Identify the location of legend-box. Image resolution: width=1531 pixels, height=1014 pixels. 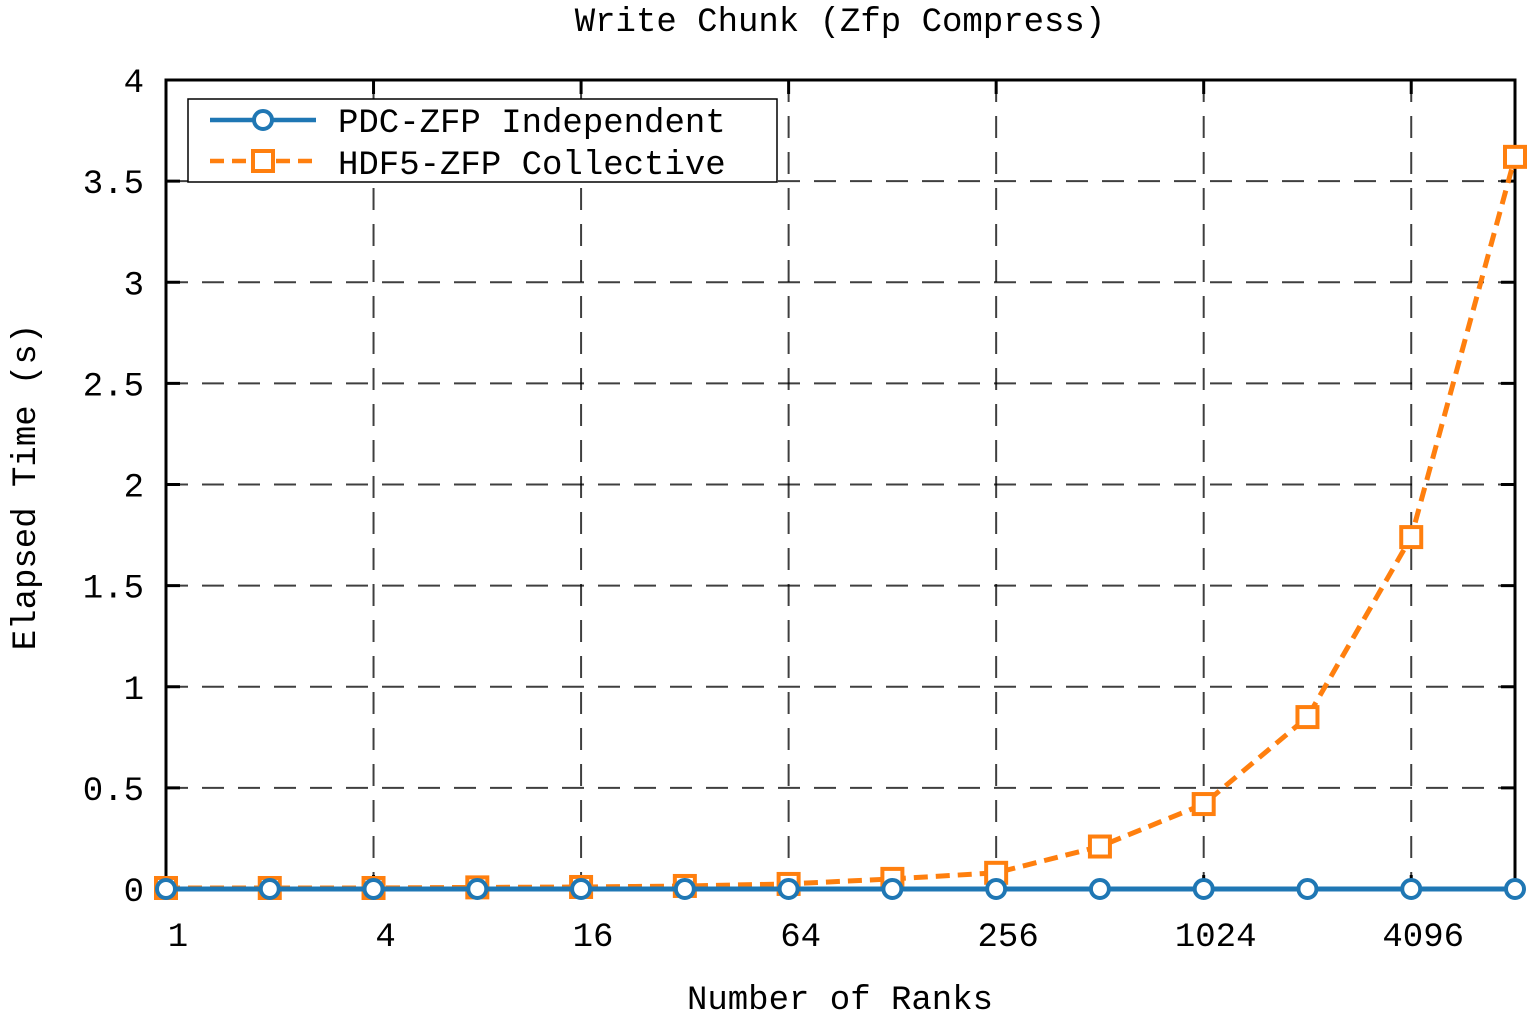
(482, 140).